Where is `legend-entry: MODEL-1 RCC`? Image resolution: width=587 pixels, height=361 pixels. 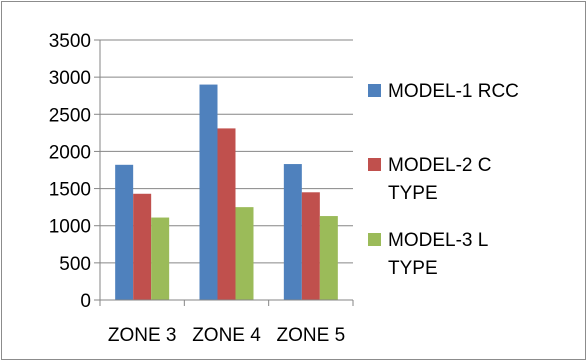
legend-entry: MODEL-1 RCC is located at coordinates (453, 91).